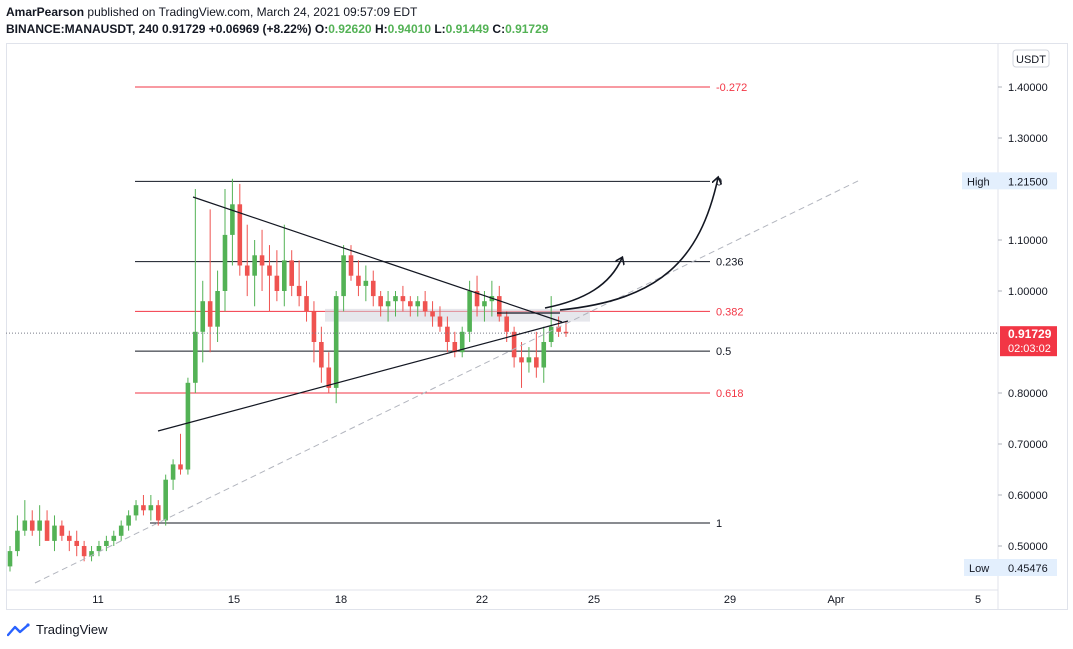 This screenshot has height=649, width=1073. What do you see at coordinates (1028, 88) in the screenshot?
I see `y-tick-label: 1.40000` at bounding box center [1028, 88].